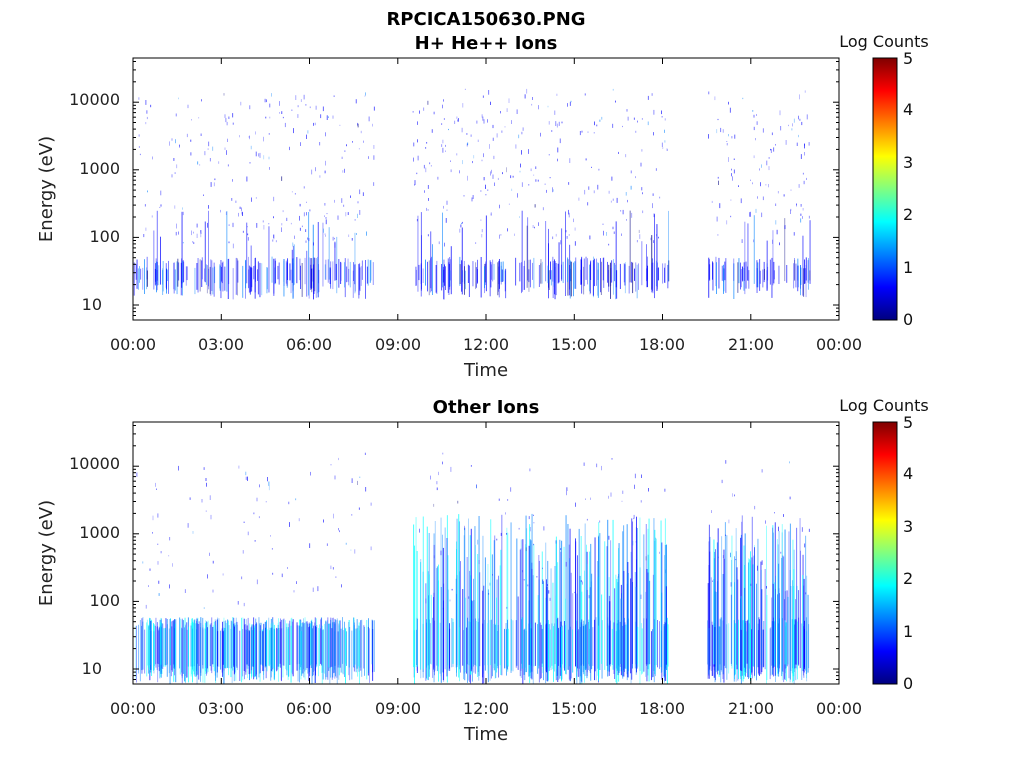 The image size is (1024, 768). I want to click on panel-title: H+ He++ Ions, so click(486, 43).